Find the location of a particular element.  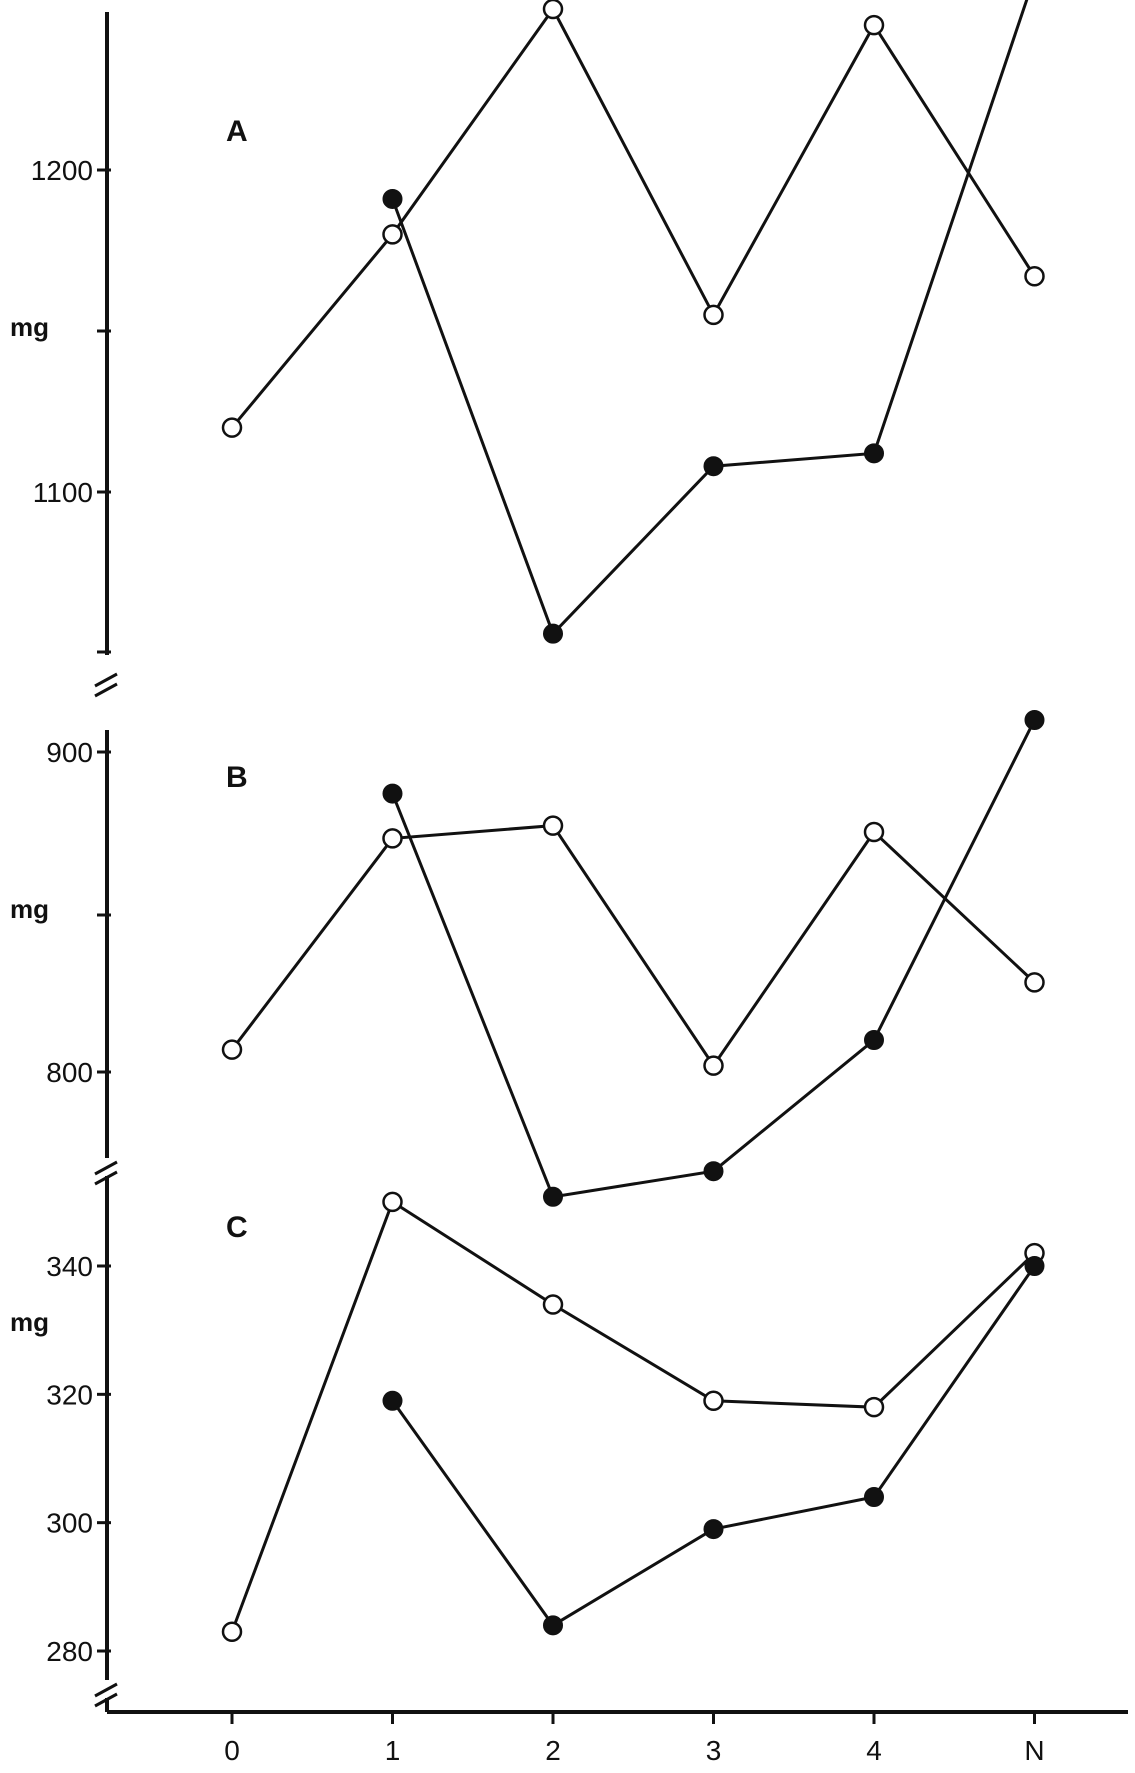

axes is located at coordinates (106, 860).